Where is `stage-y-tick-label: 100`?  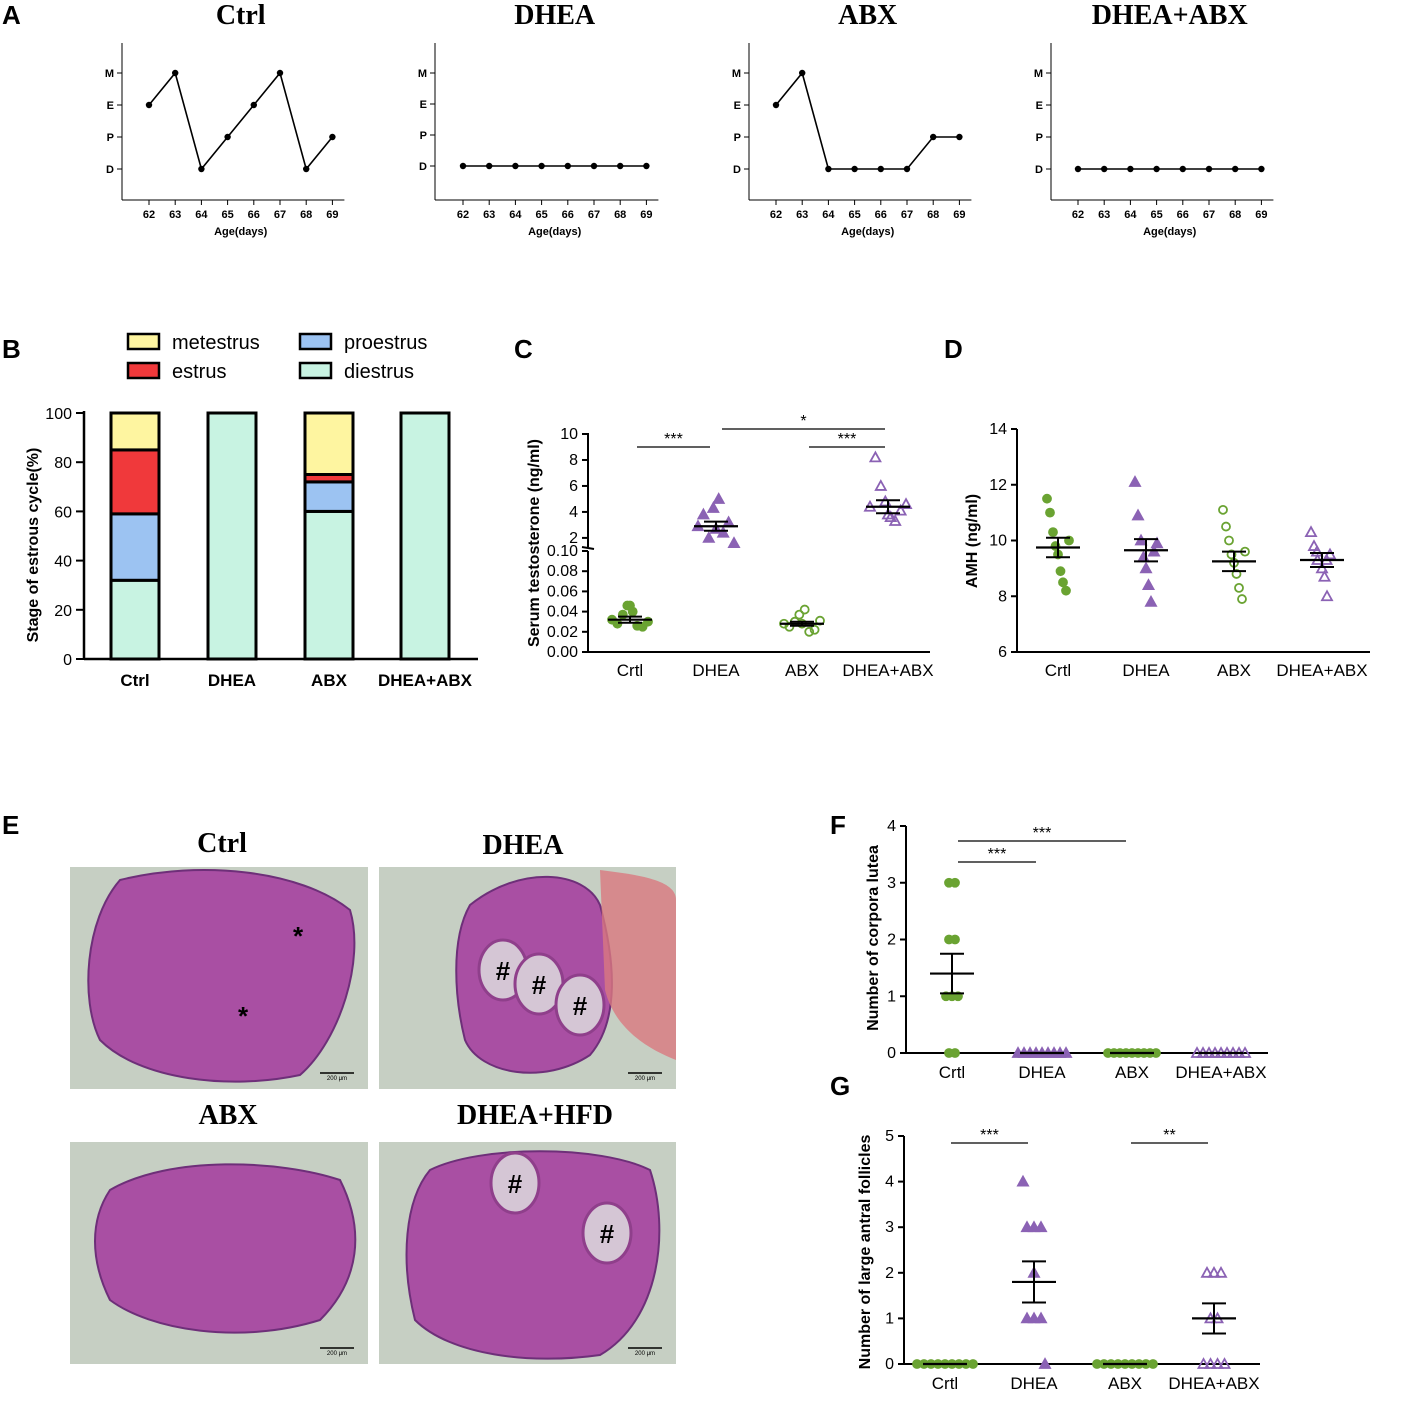 stage-y-tick-label: 100 is located at coordinates (58, 414).